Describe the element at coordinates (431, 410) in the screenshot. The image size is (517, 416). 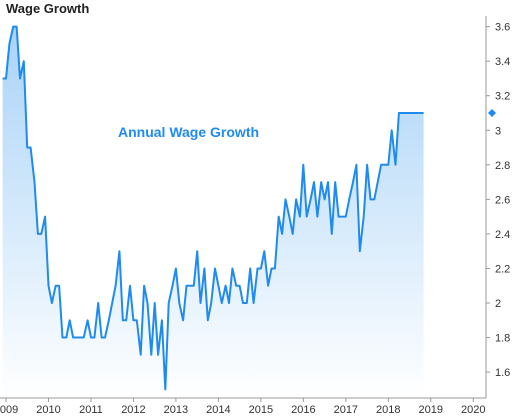
I see `x-tick-label: 2019` at that location.